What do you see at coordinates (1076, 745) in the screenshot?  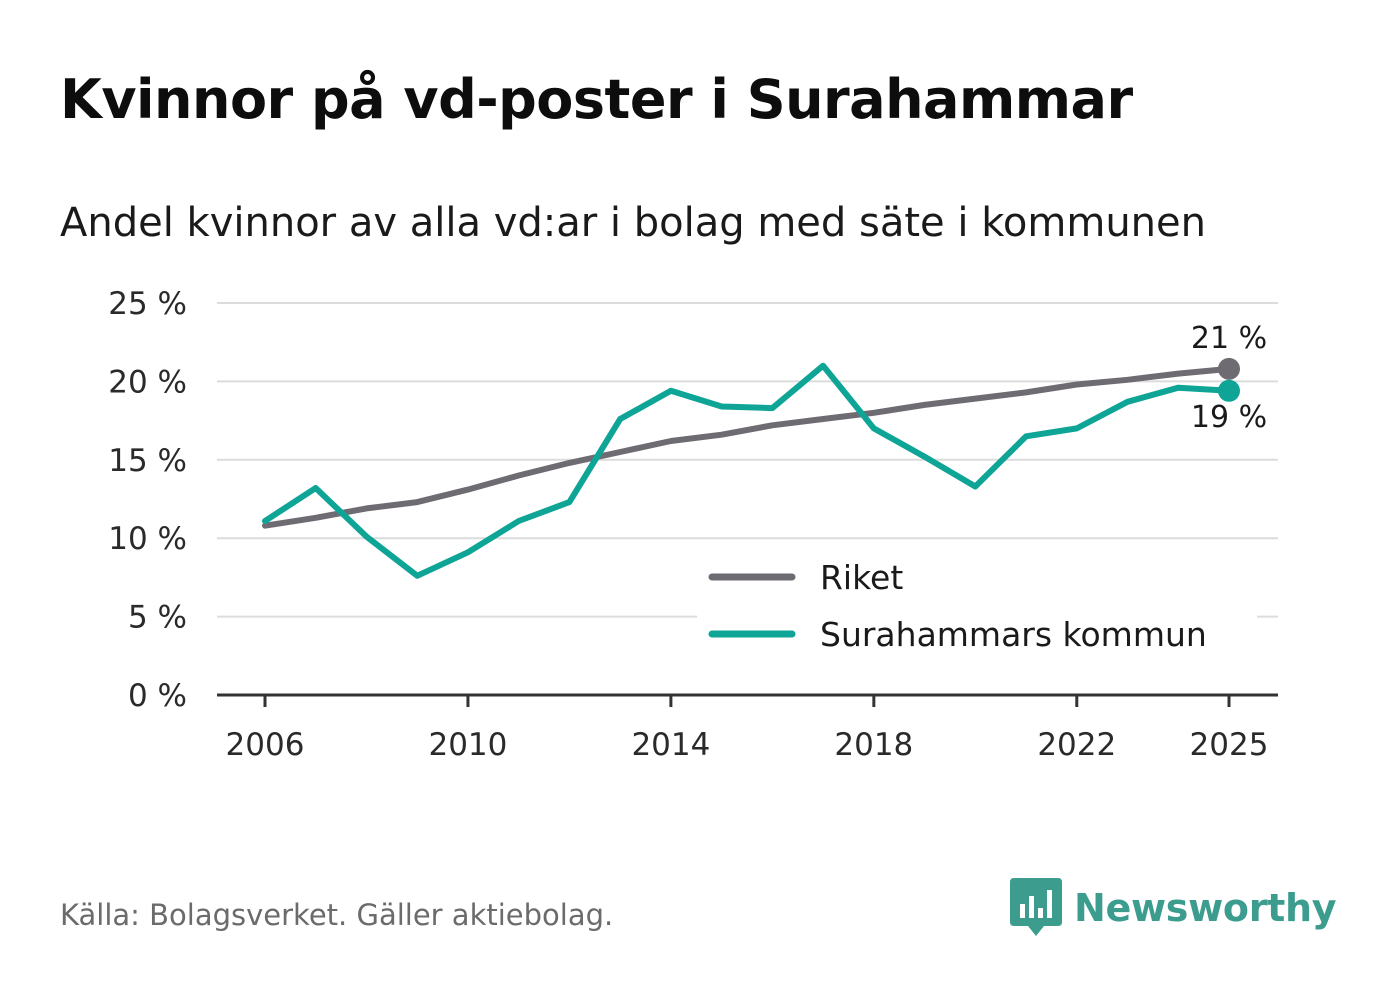 I see `x-tick-label: 2022` at bounding box center [1076, 745].